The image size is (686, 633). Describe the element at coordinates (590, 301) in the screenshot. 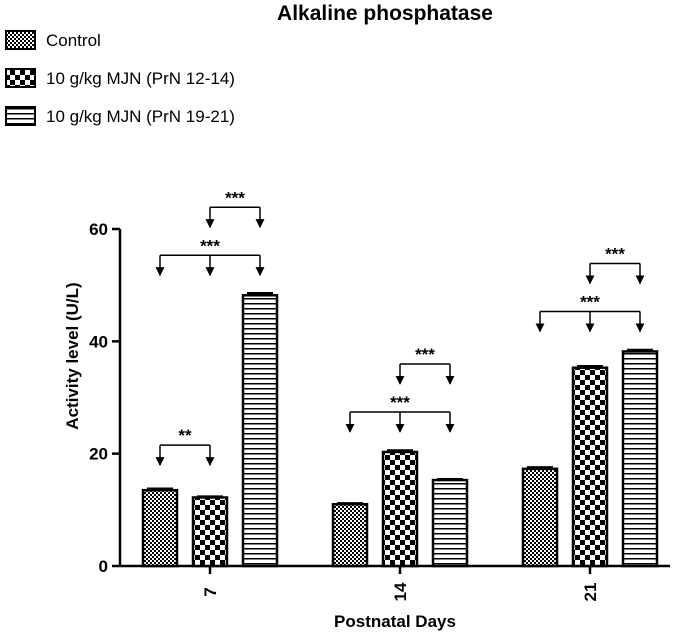

I see `sig-label-5: ***` at that location.